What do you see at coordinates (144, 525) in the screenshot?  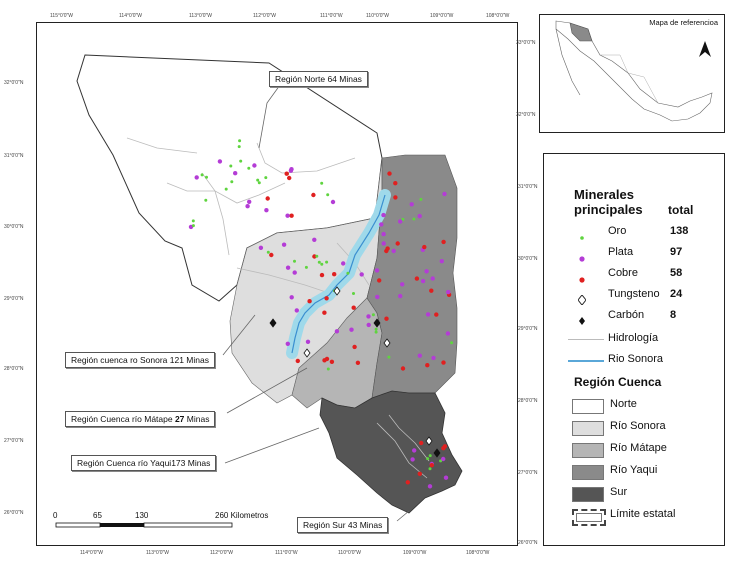 I see `scale-bar` at bounding box center [144, 525].